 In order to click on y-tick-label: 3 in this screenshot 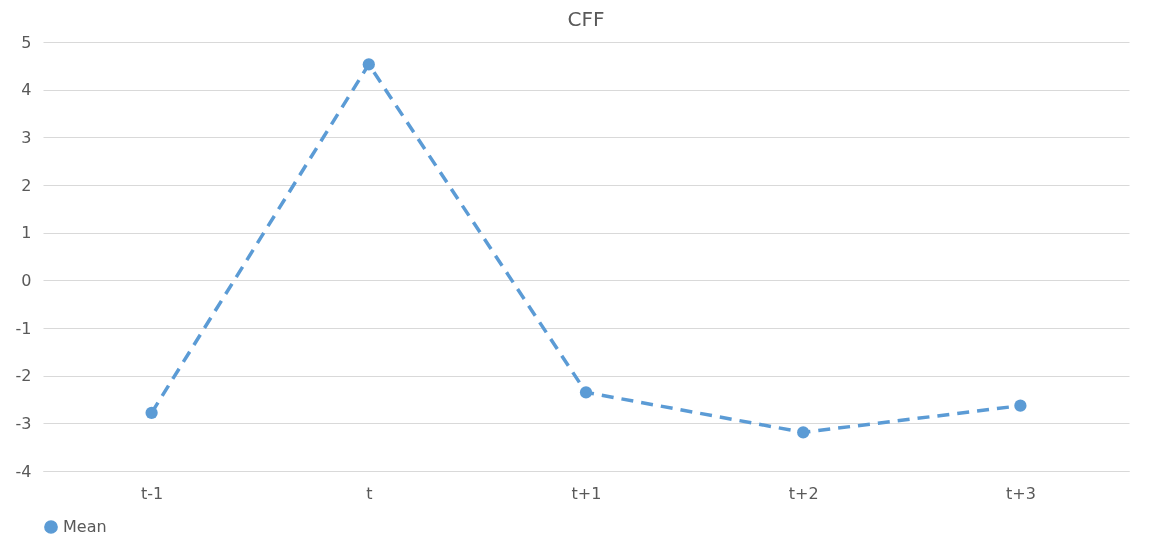, I will do `click(26, 137)`.